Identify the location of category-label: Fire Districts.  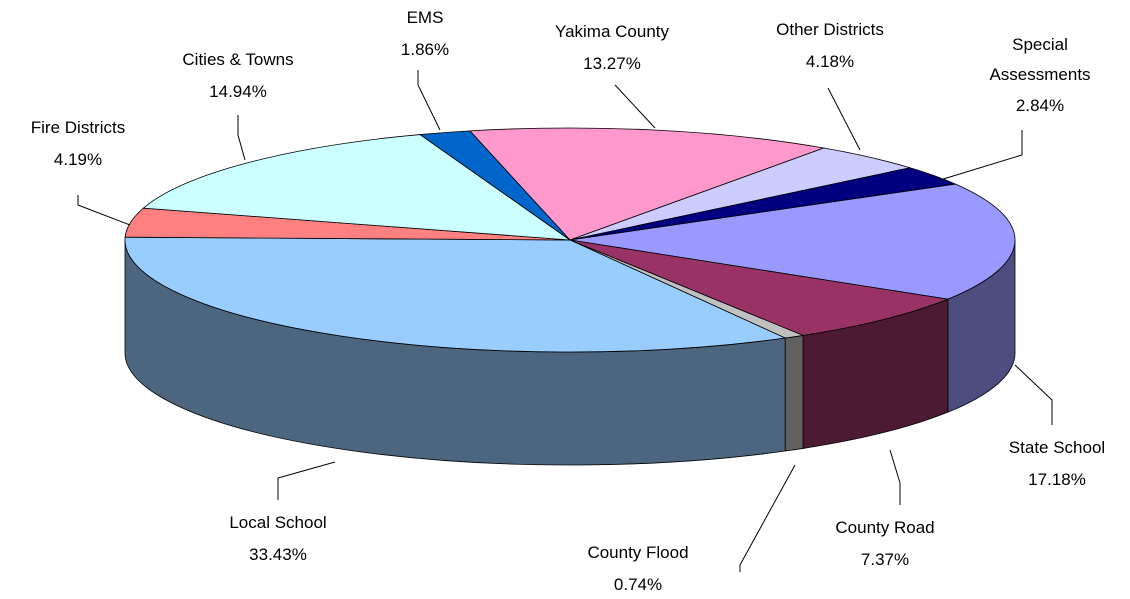
(78, 127).